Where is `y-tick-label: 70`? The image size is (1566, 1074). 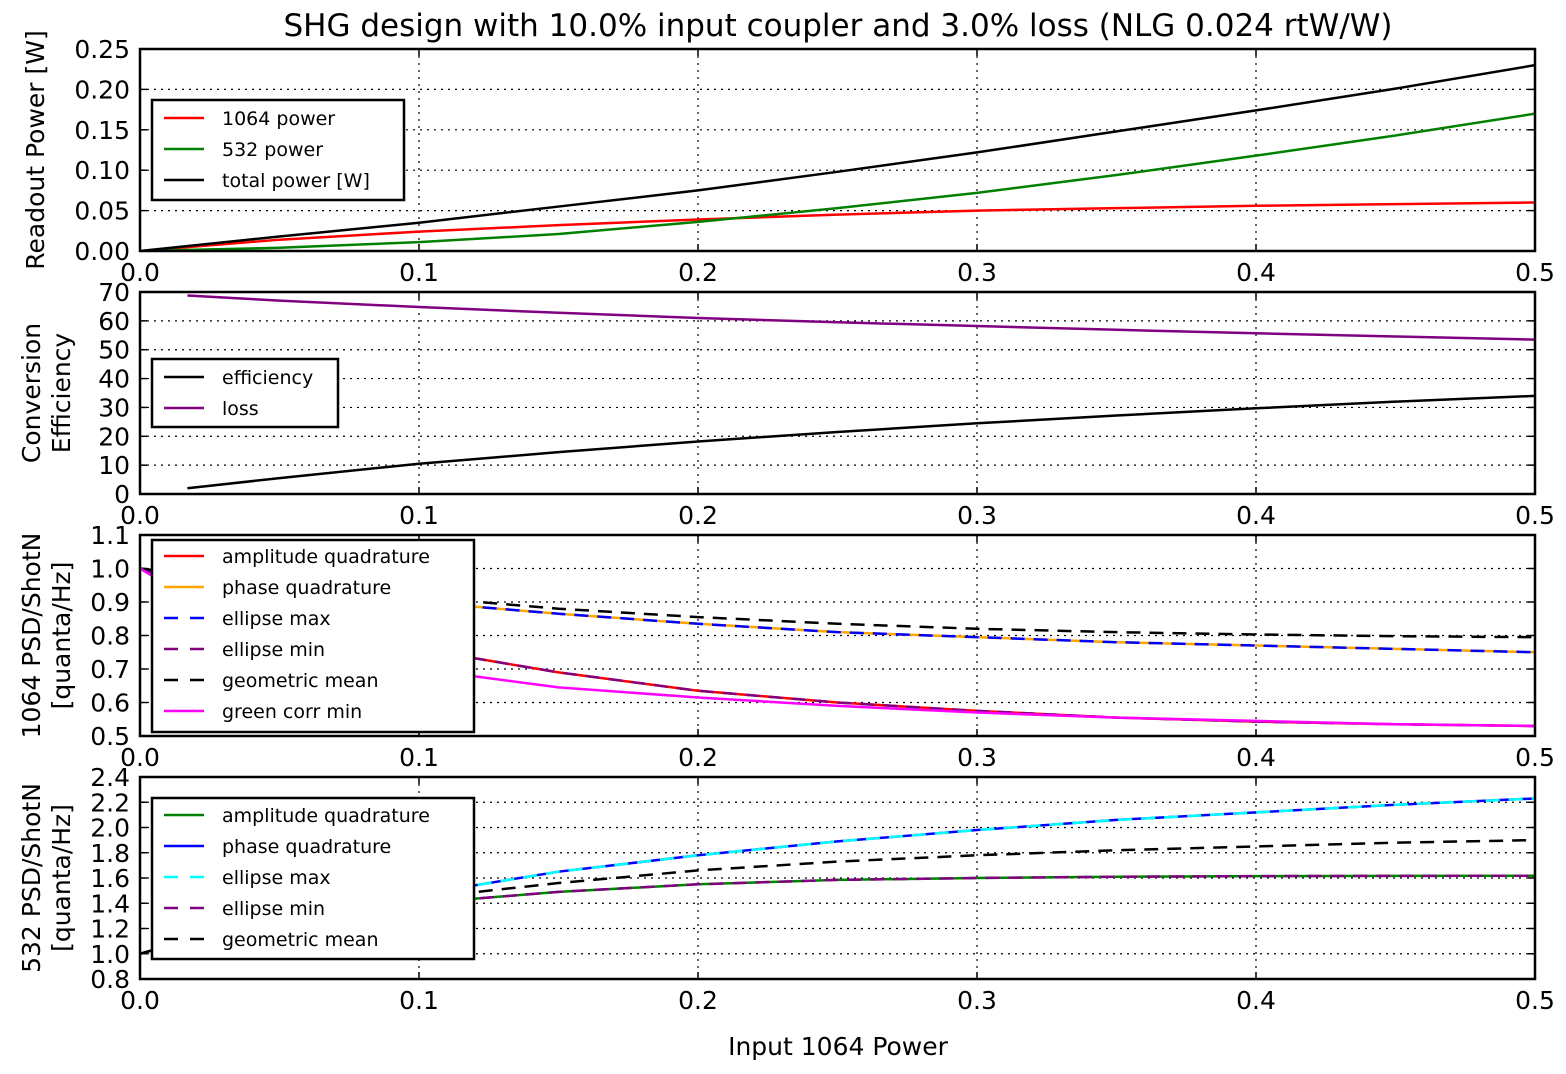
y-tick-label: 70 is located at coordinates (114, 292).